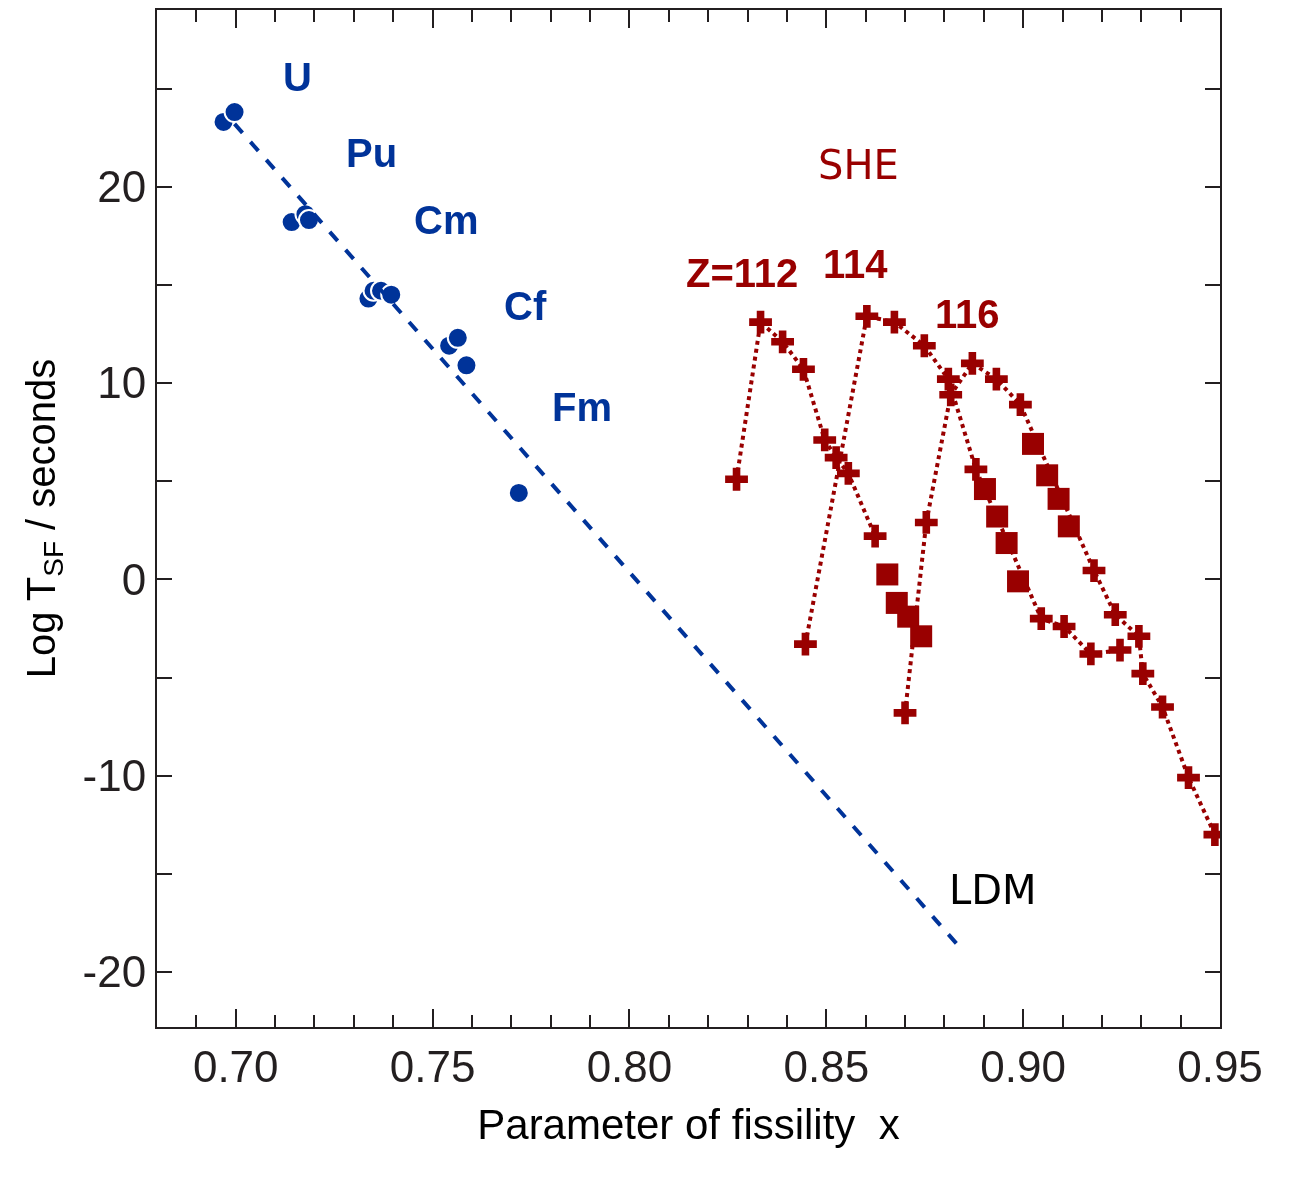 The image size is (1290, 1178). I want to click on x-axis-title: Parameter of fissility x, so click(688, 1125).